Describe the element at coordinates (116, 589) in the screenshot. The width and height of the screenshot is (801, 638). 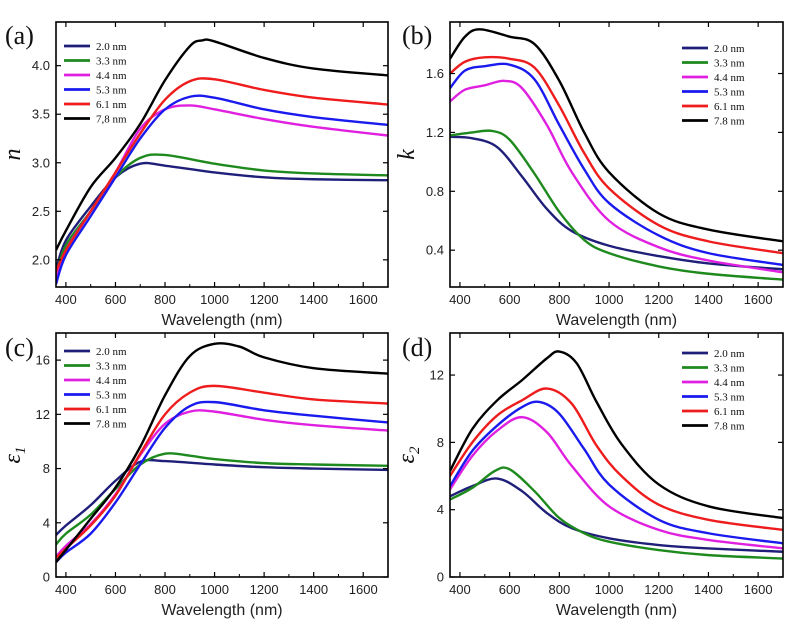
I see `x-tick-label-2-1: 600` at that location.